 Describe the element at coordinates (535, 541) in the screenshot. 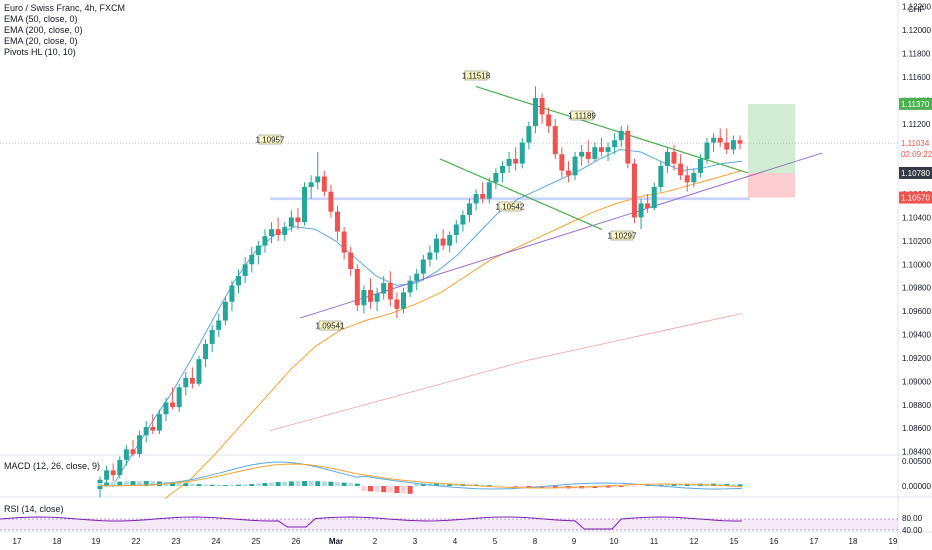

I see `x-tick-label: 8` at that location.